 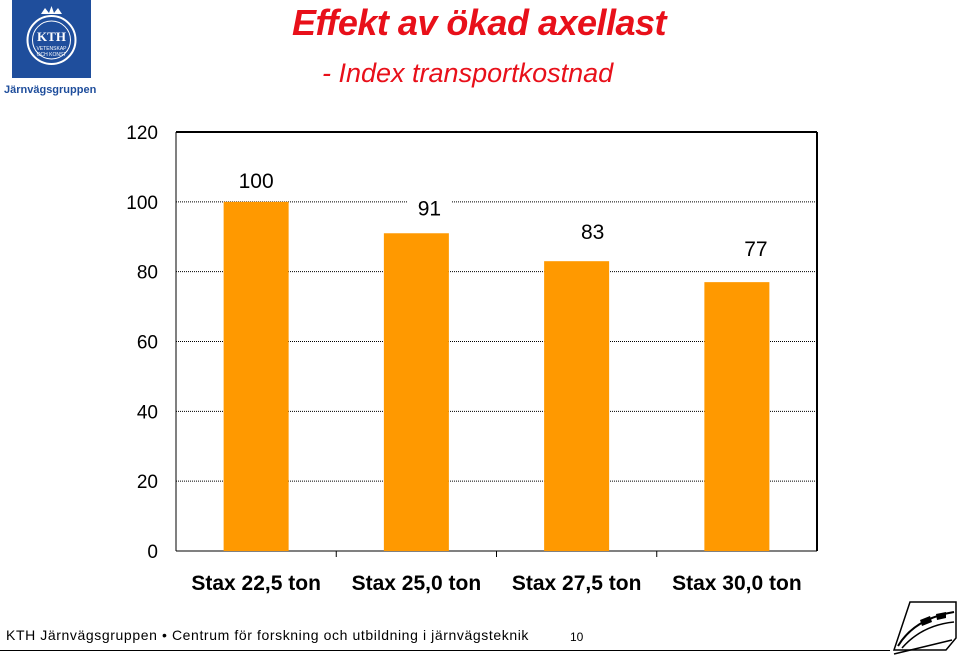 What do you see at coordinates (256, 583) in the screenshot?
I see `x-tick-label: Stax 22,5 ton` at bounding box center [256, 583].